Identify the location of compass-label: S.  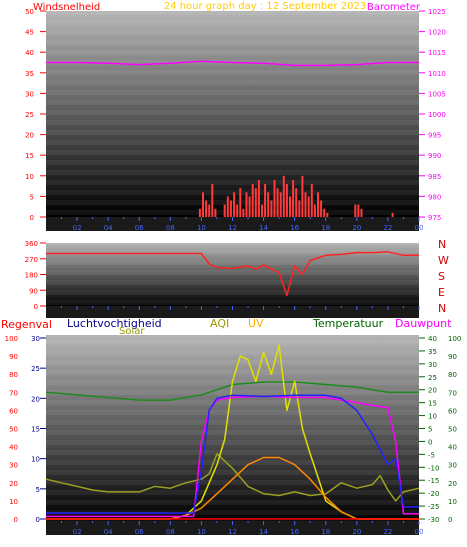
(441, 276).